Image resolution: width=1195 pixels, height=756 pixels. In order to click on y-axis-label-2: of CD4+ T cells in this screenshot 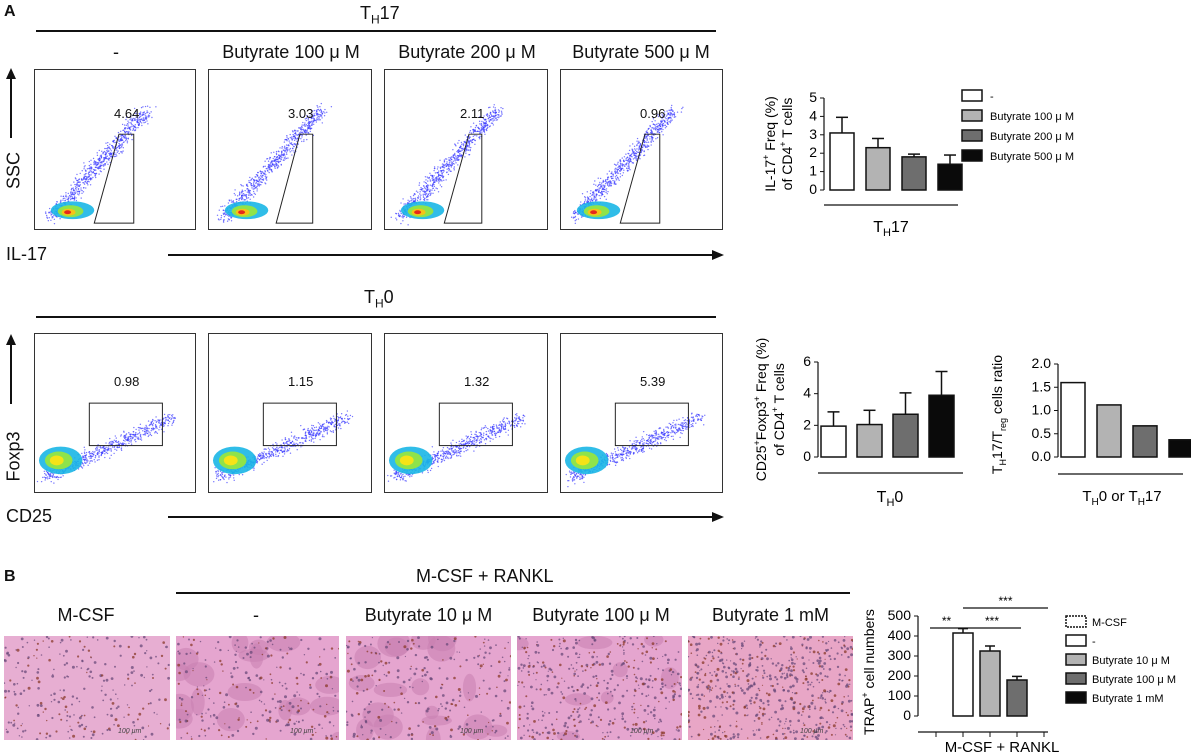, I will do `click(778, 409)`.